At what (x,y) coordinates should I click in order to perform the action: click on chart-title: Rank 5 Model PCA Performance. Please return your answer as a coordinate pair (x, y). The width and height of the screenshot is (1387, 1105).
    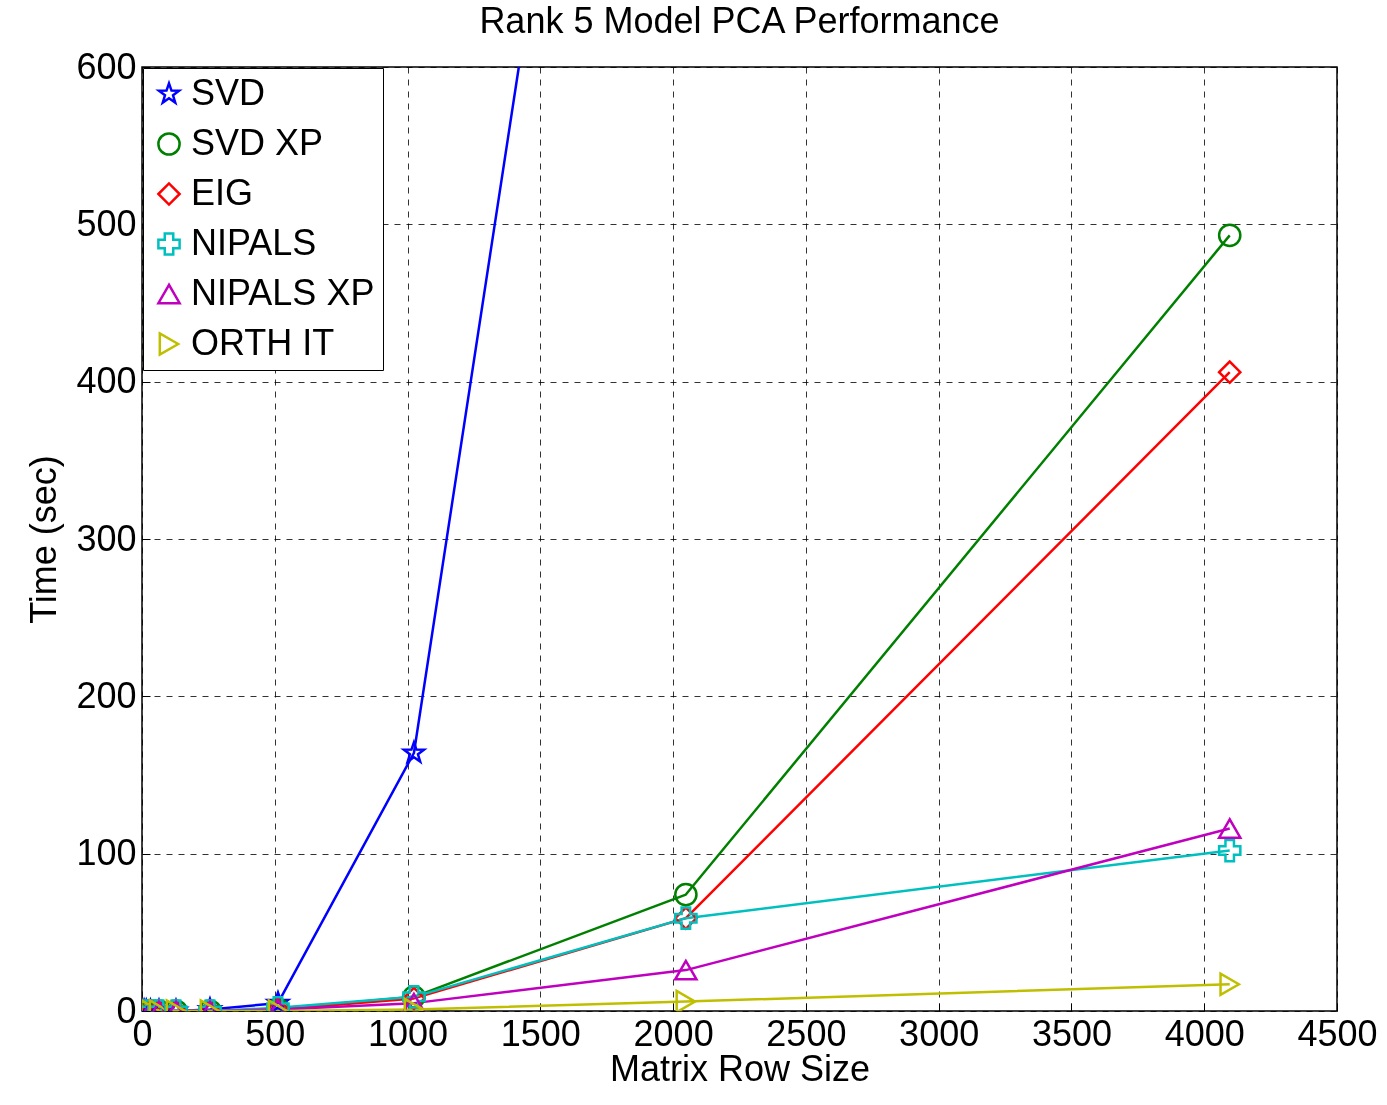
    Looking at the image, I should click on (739, 20).